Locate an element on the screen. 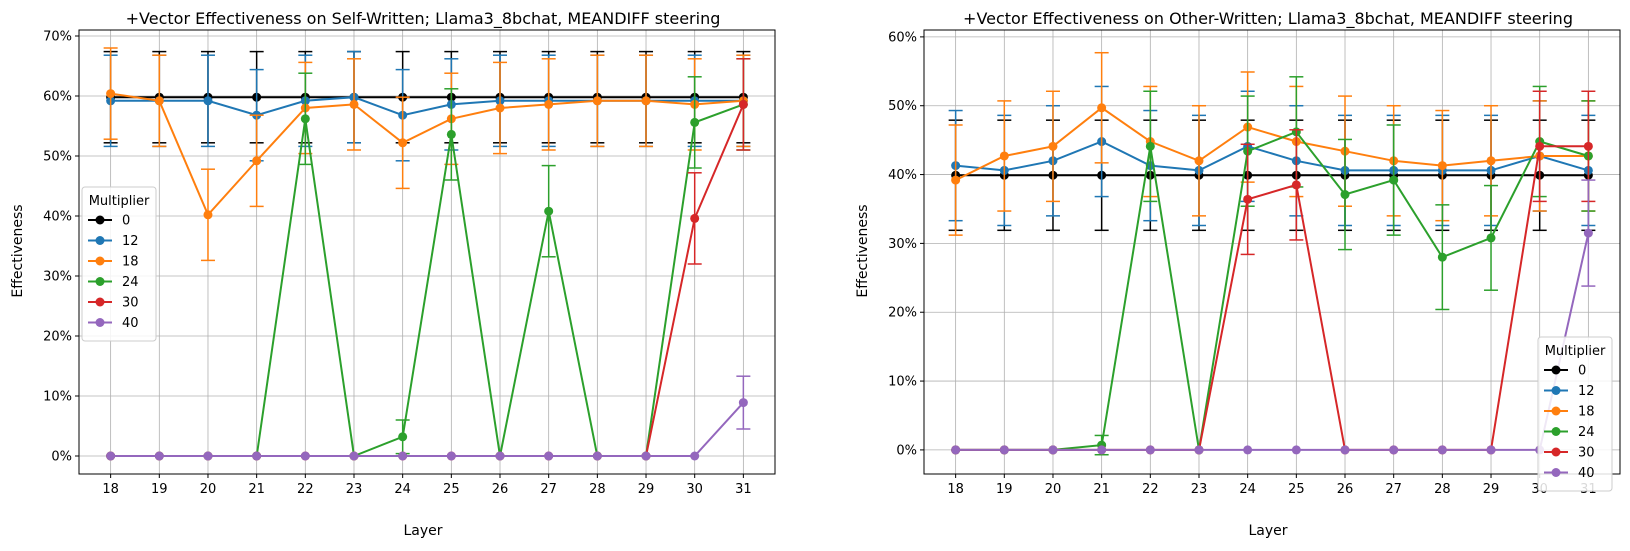  y-tick-label: 20% is located at coordinates (57, 337).